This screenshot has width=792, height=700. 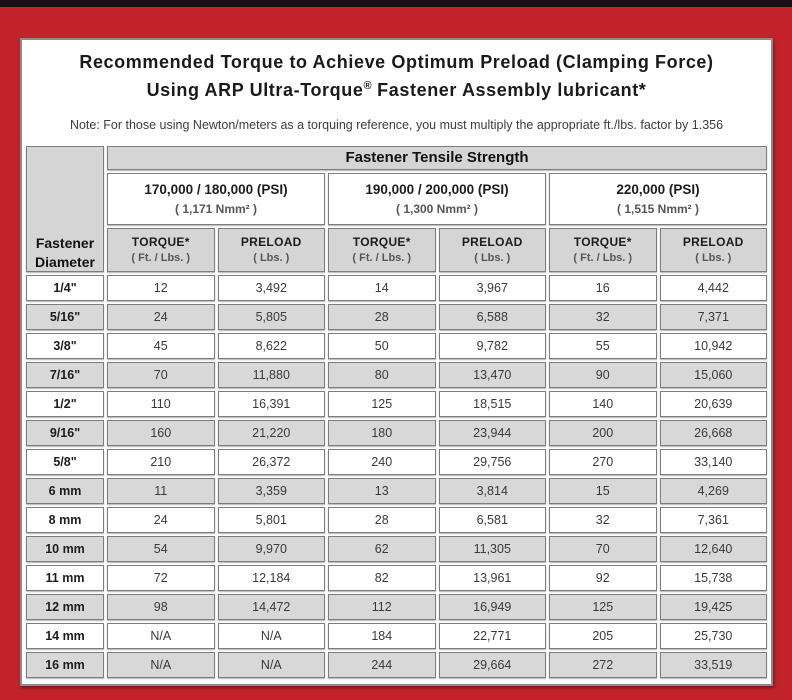 I want to click on value-cell: 3,814, so click(x=492, y=490).